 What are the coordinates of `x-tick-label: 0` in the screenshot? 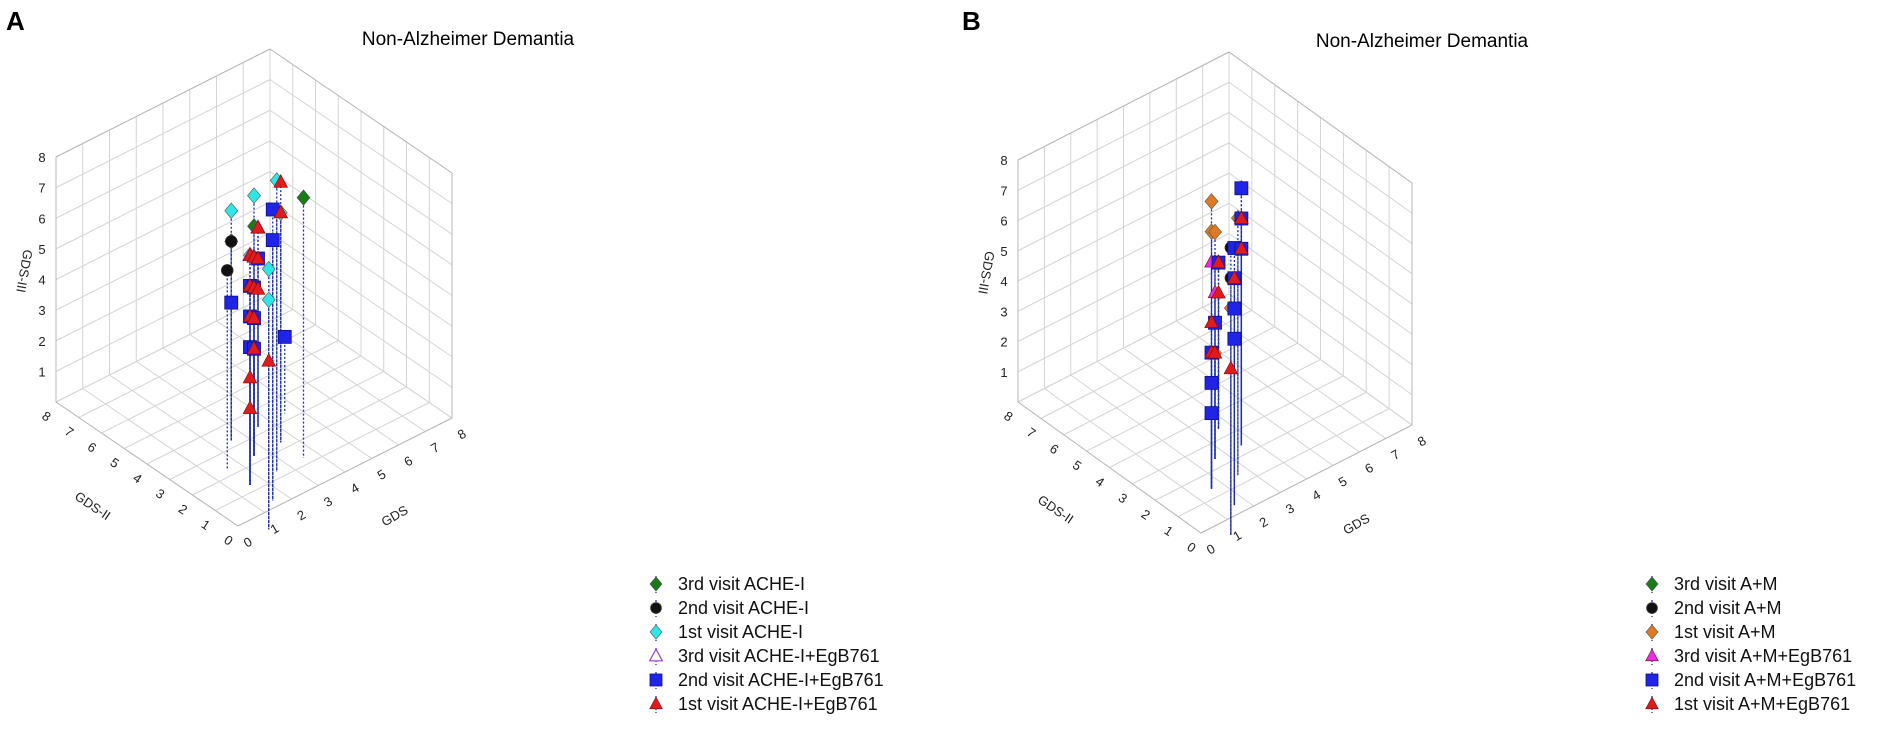 It's located at (248, 542).